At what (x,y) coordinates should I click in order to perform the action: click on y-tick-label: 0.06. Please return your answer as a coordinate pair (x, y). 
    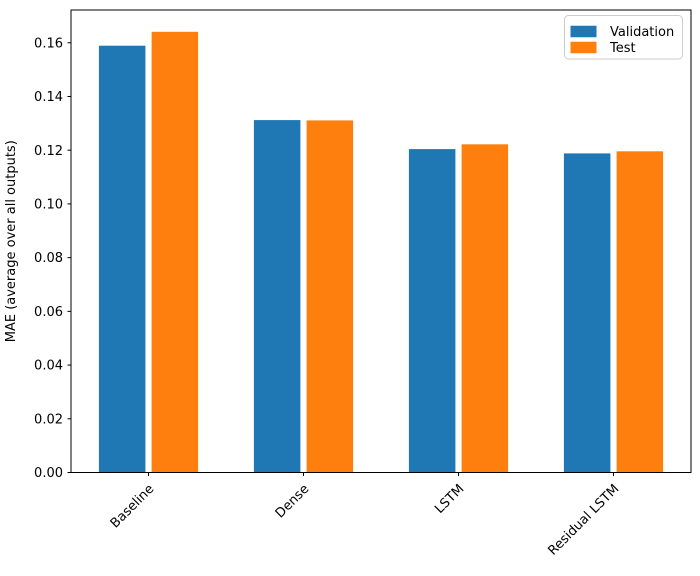
    Looking at the image, I should click on (48, 312).